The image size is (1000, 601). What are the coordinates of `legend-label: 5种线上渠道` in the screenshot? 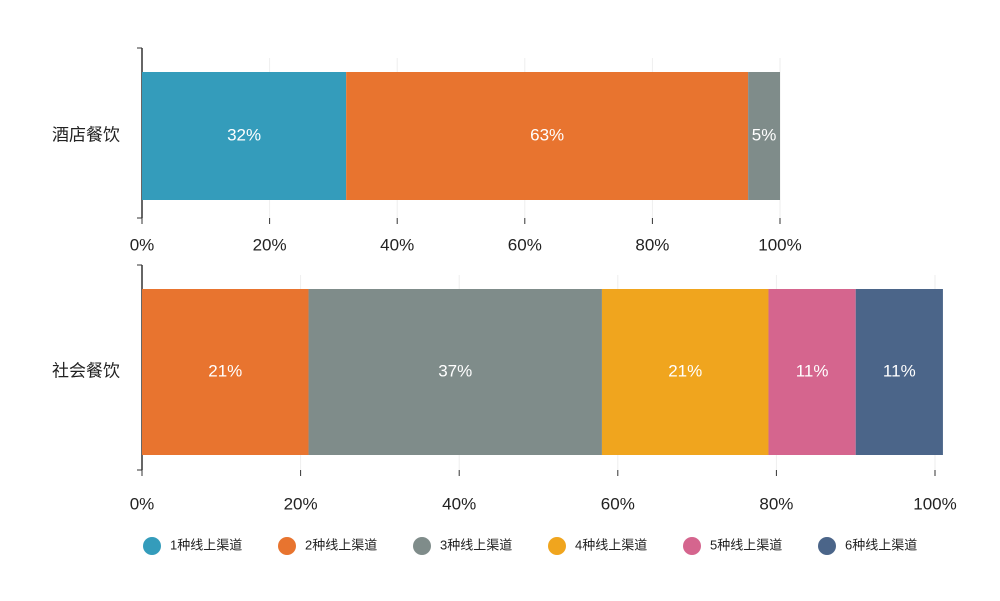 It's located at (746, 544).